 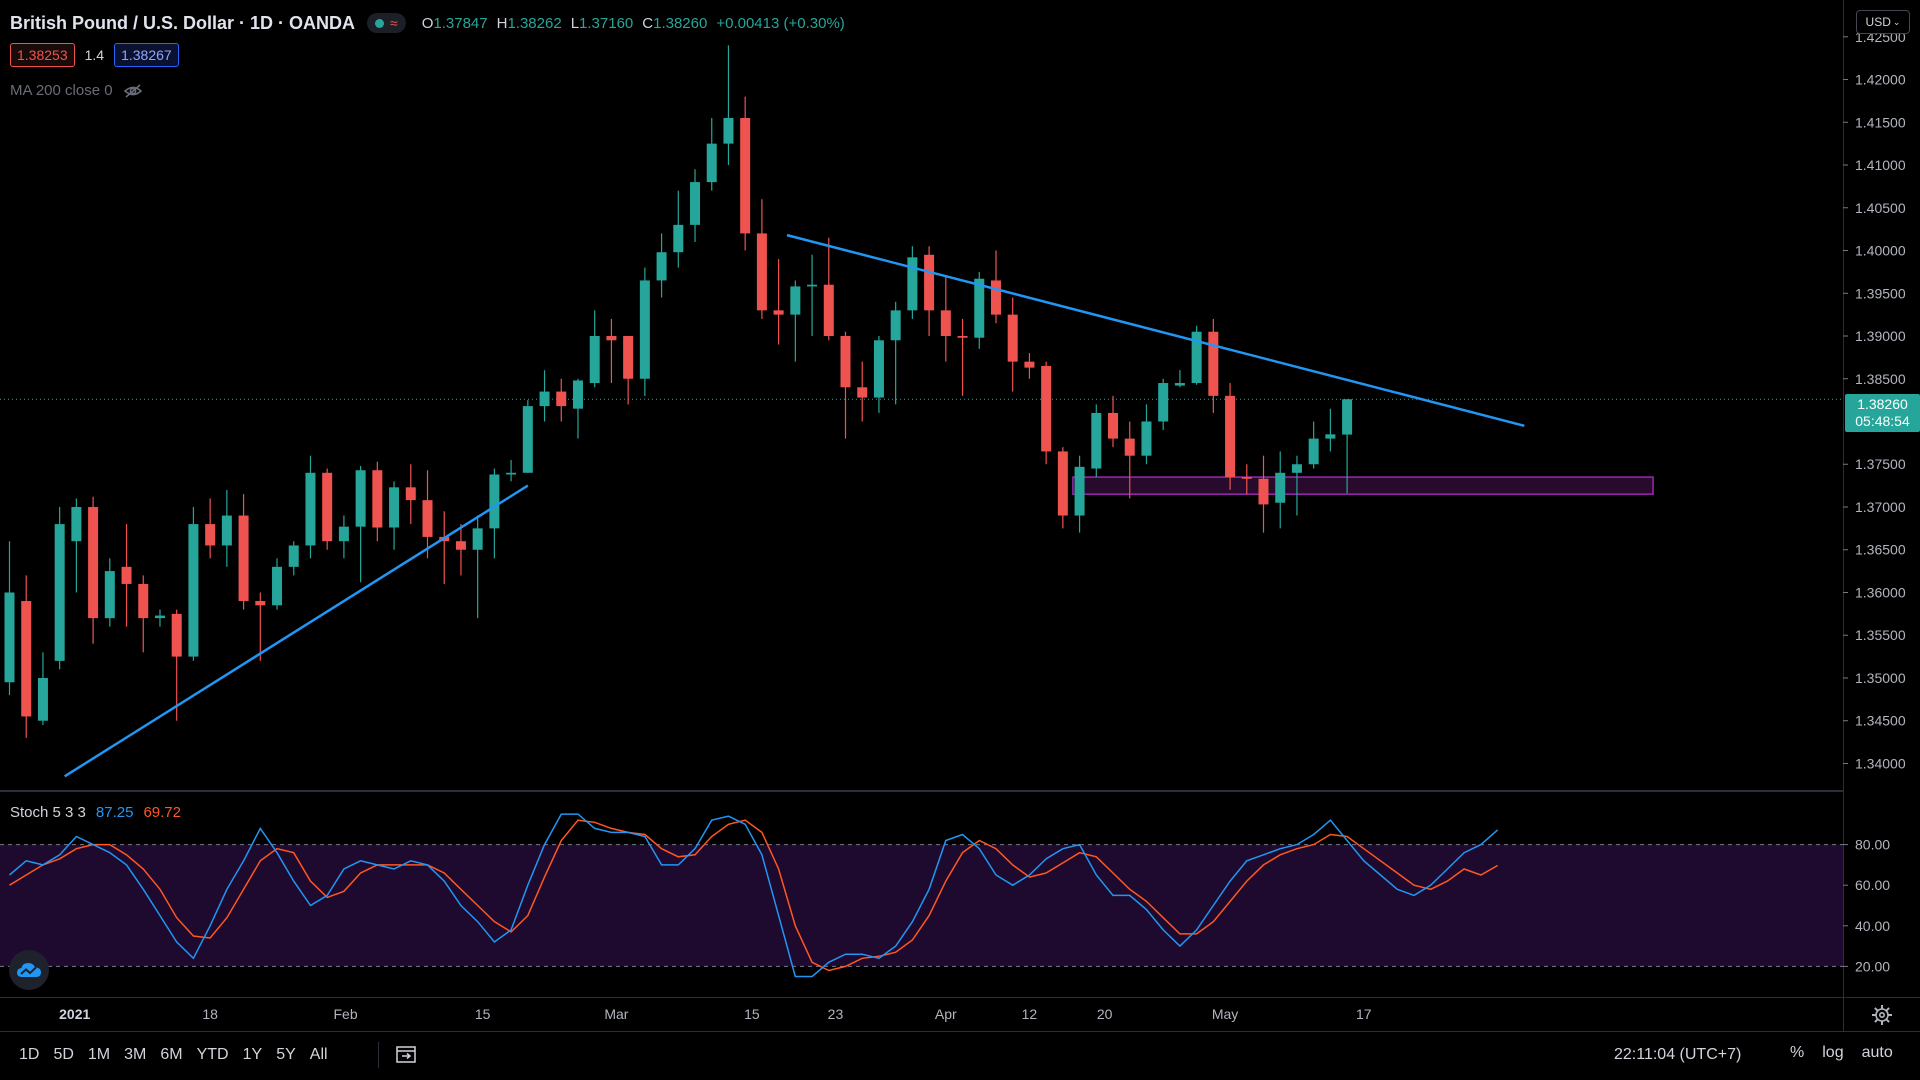 I want to click on stoch-tick-label: 60.00, so click(x=1872, y=885).